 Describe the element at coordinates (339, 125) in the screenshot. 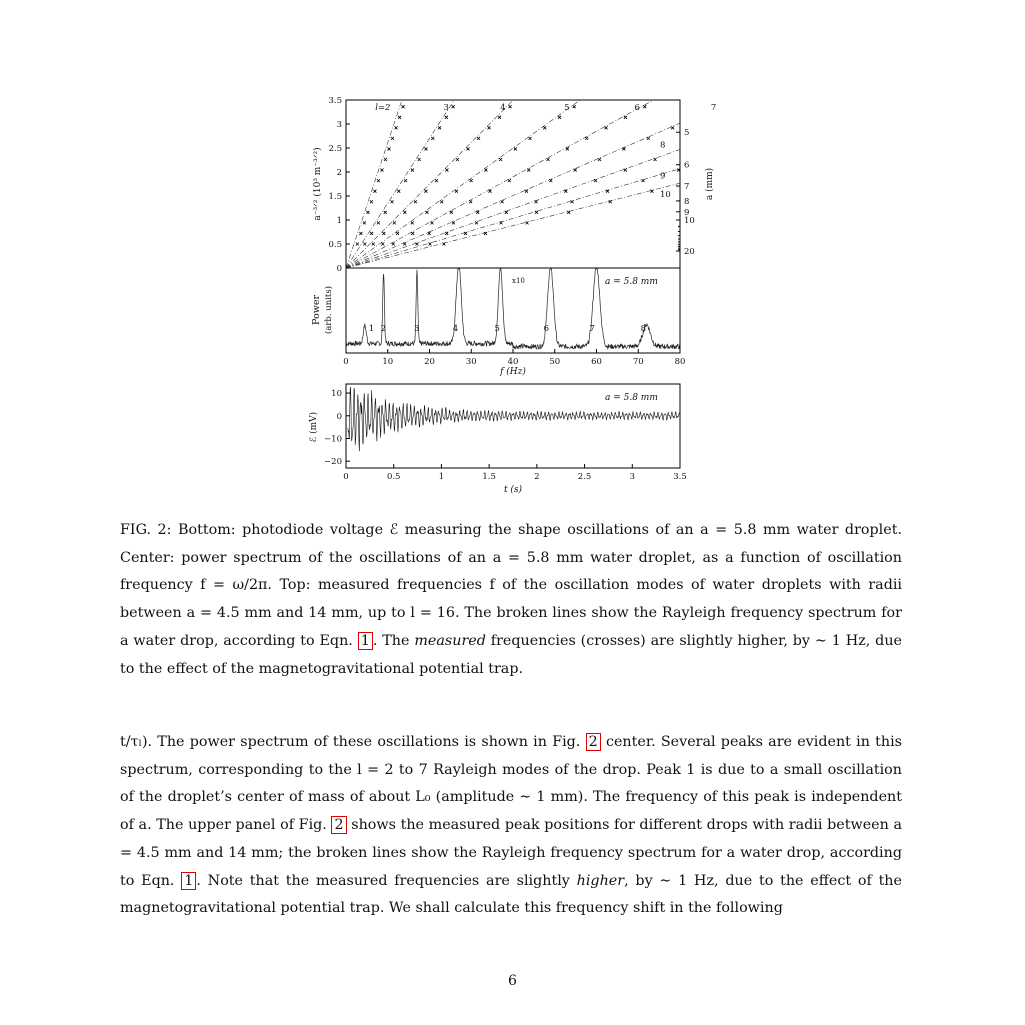

I see `top-y-tick-label: 3` at that location.